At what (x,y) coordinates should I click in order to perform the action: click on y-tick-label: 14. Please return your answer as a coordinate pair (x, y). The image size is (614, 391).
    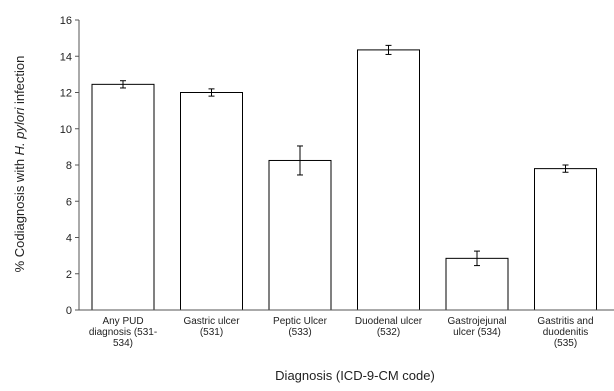
    Looking at the image, I should click on (66, 57).